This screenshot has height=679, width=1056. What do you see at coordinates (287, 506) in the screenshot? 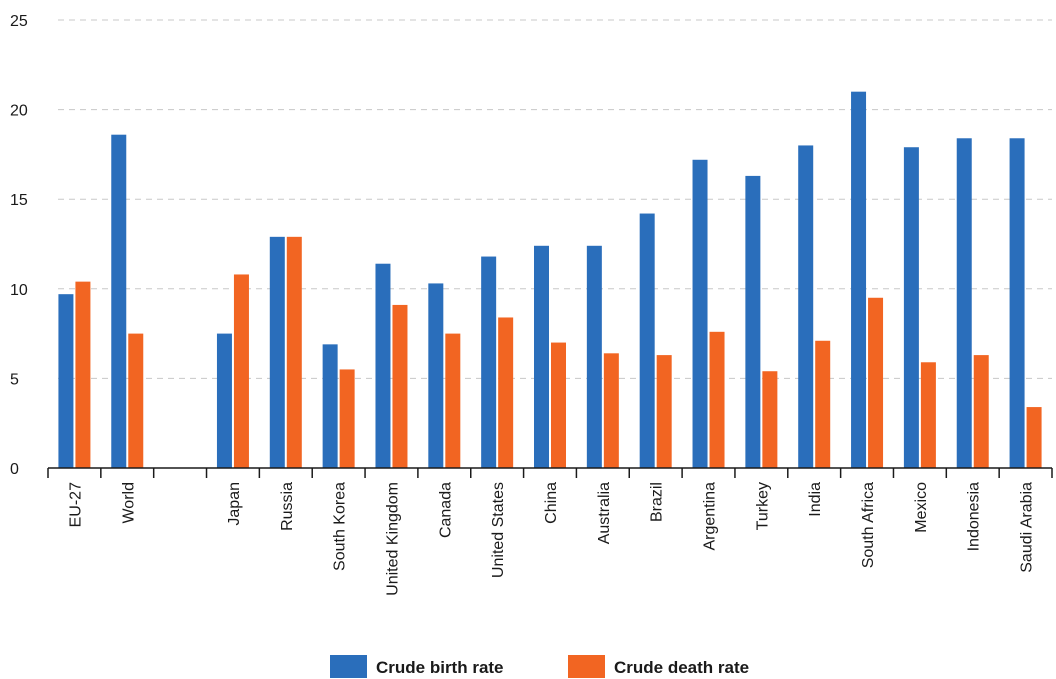
I see `x-category-label: Russia` at bounding box center [287, 506].